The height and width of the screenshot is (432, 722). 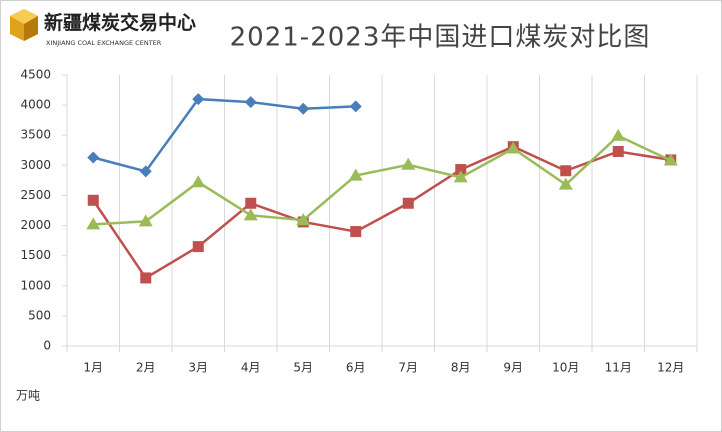 I want to click on x-tick-label: 11月, so click(x=618, y=368).